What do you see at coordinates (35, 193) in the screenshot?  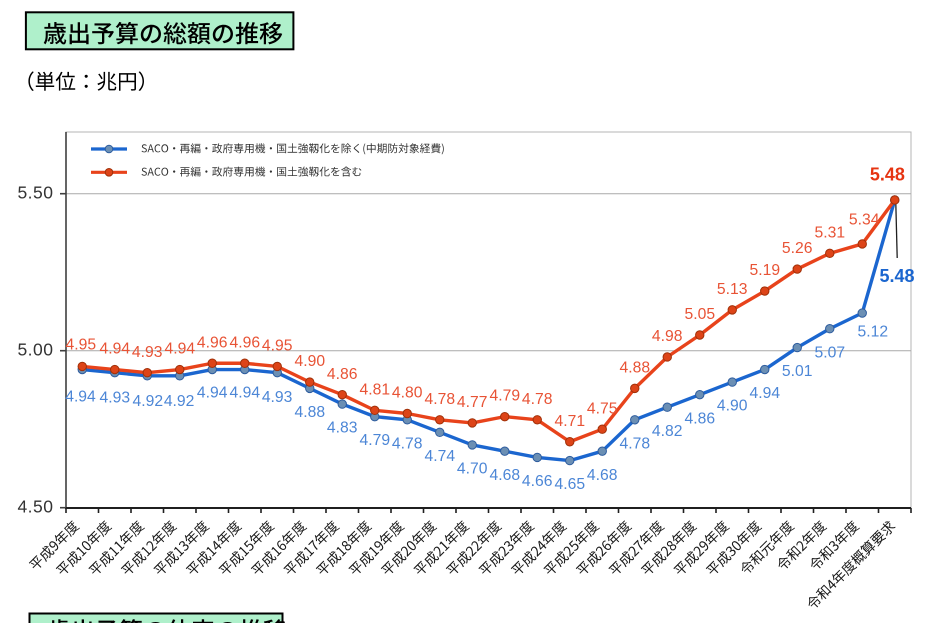 I see `svg-text: 5.50` at bounding box center [35, 193].